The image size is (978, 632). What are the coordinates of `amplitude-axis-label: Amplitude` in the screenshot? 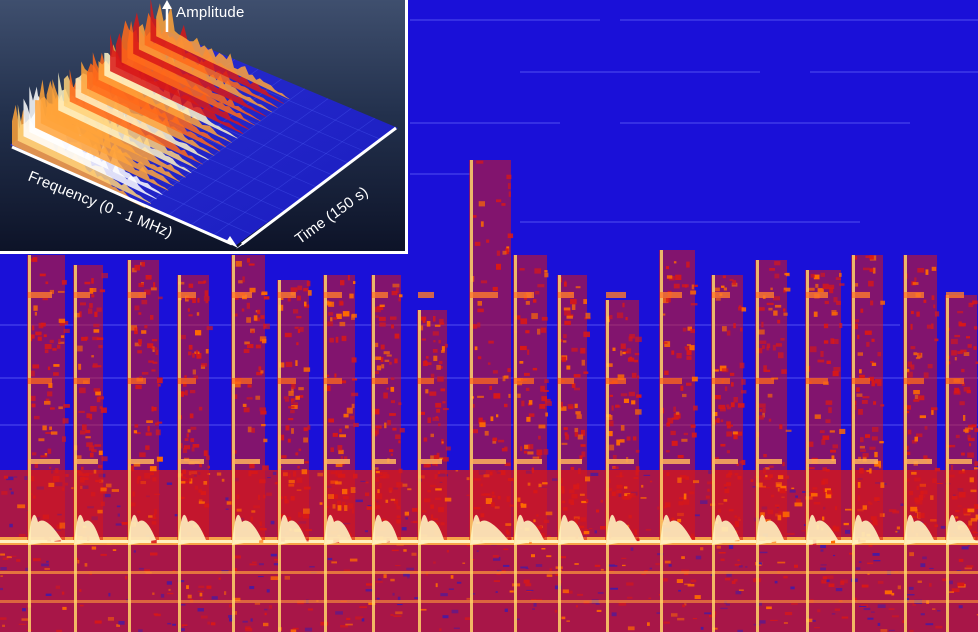 It's located at (210, 12).